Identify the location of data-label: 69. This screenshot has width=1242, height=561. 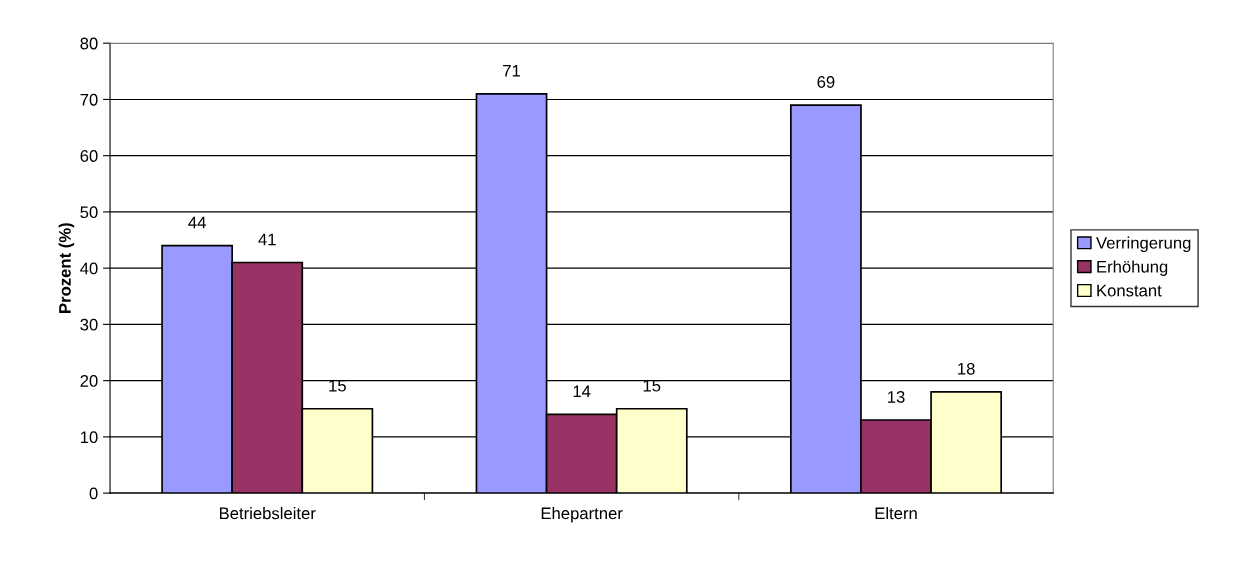
(826, 82).